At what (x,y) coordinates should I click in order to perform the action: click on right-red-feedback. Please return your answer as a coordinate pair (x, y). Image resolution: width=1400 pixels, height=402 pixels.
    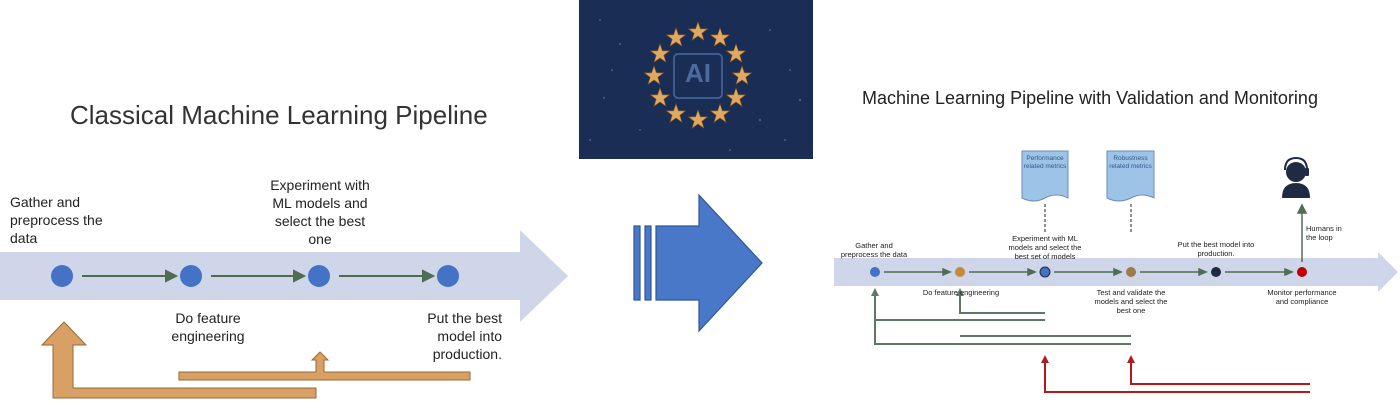
    Looking at the image, I should click on (1177, 377).